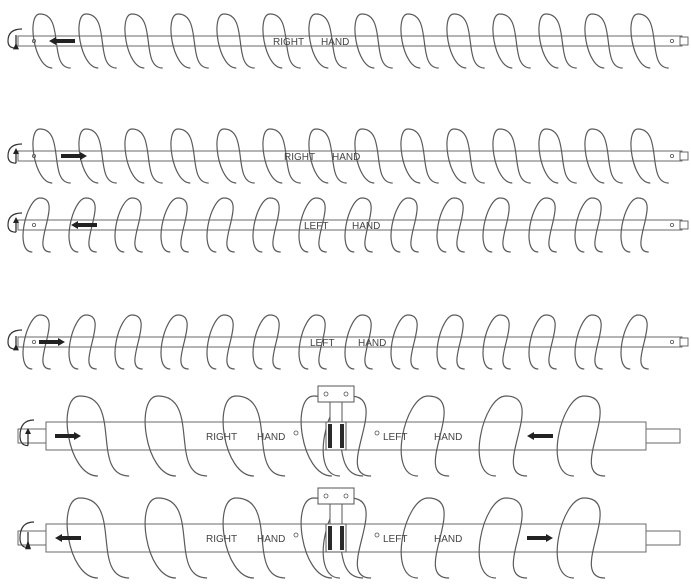  I want to click on auger-2: RIGHT HAND, so click(348, 156).